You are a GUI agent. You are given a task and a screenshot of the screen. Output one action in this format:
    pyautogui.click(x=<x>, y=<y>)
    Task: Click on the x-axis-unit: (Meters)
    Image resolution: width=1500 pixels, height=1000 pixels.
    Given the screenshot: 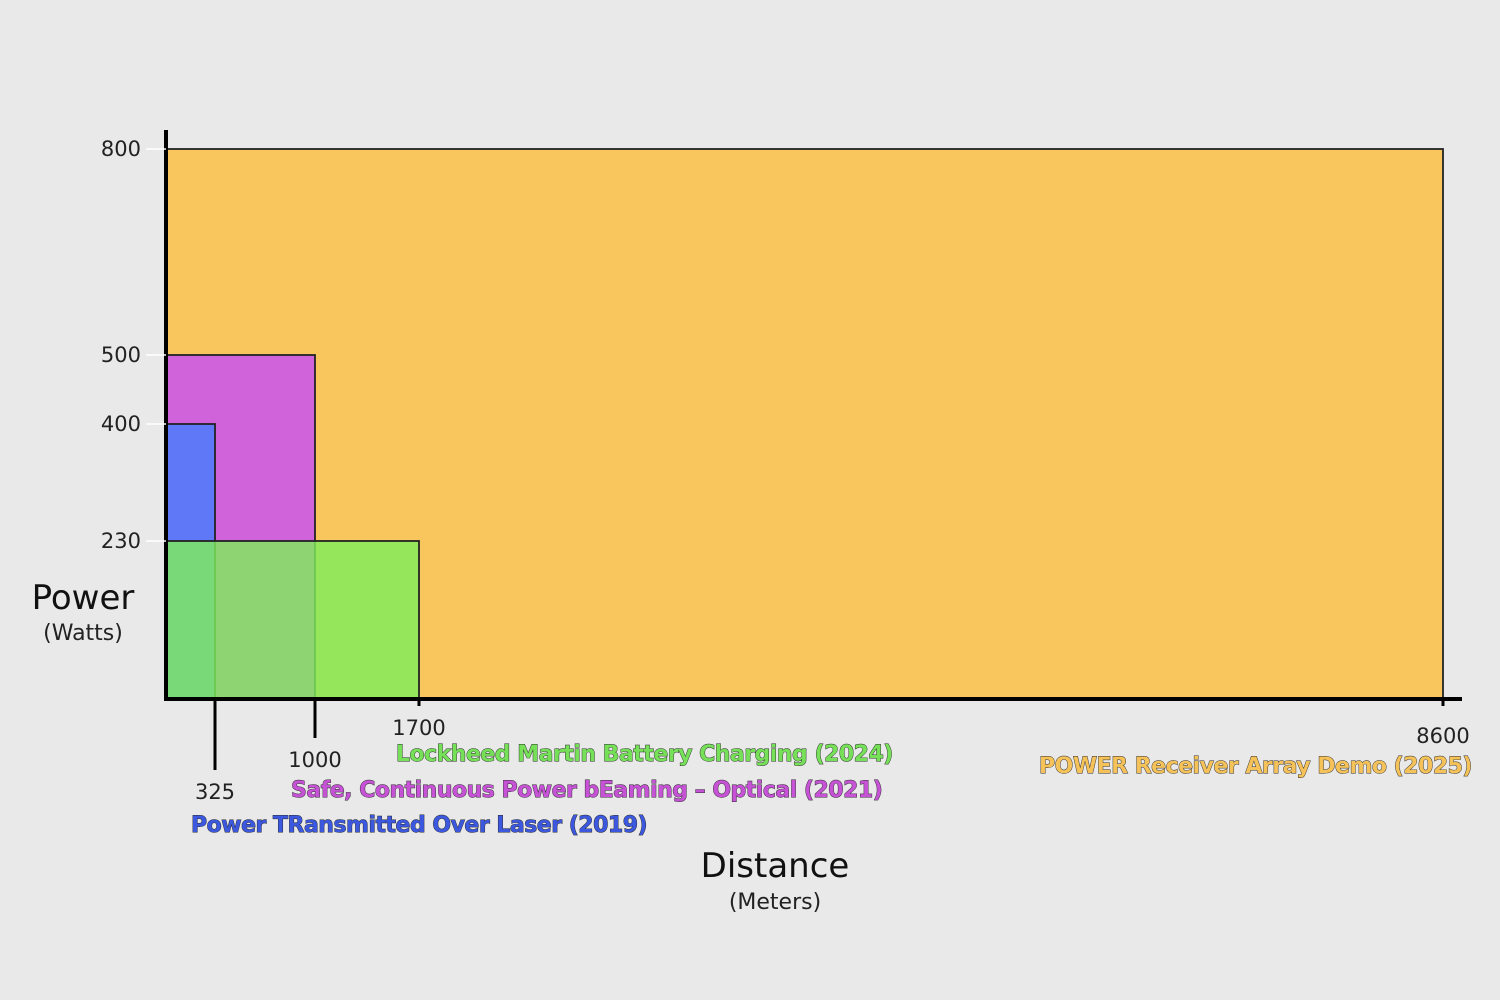 What is the action you would take?
    pyautogui.click(x=775, y=902)
    